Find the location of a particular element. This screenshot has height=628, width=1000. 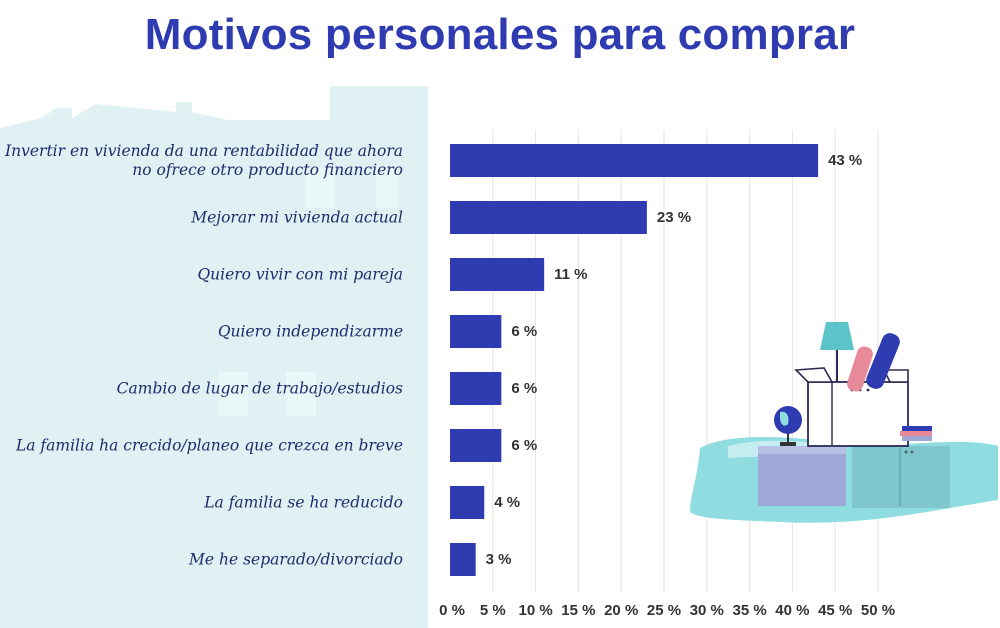

bar-value-label: 23 % is located at coordinates (674, 217).